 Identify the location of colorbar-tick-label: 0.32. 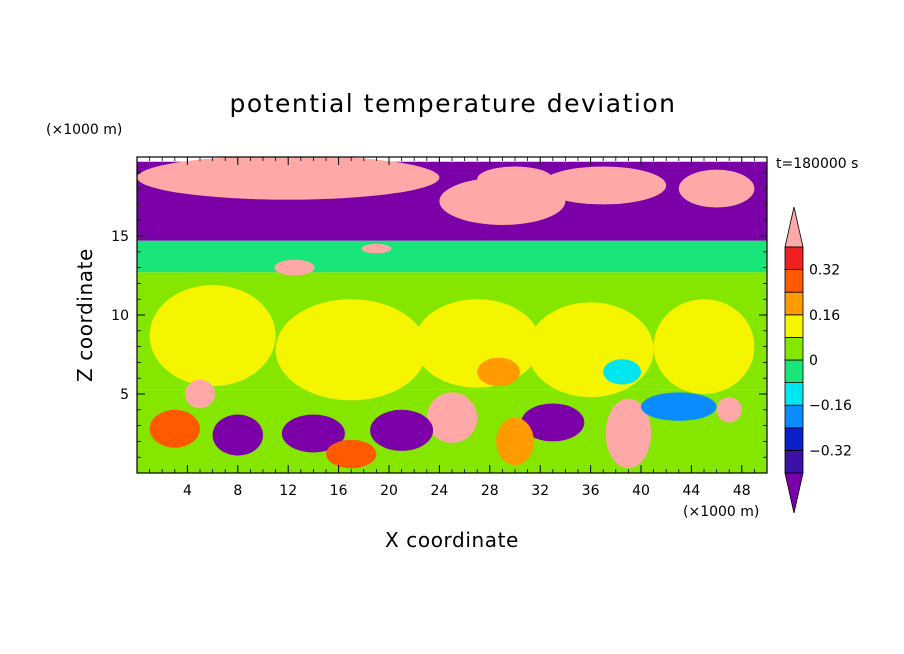
(824, 271).